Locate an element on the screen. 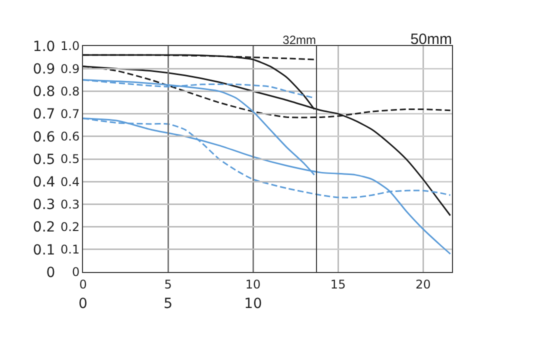 The width and height of the screenshot is (540, 351). x-tick-label: 15 is located at coordinates (338, 284).